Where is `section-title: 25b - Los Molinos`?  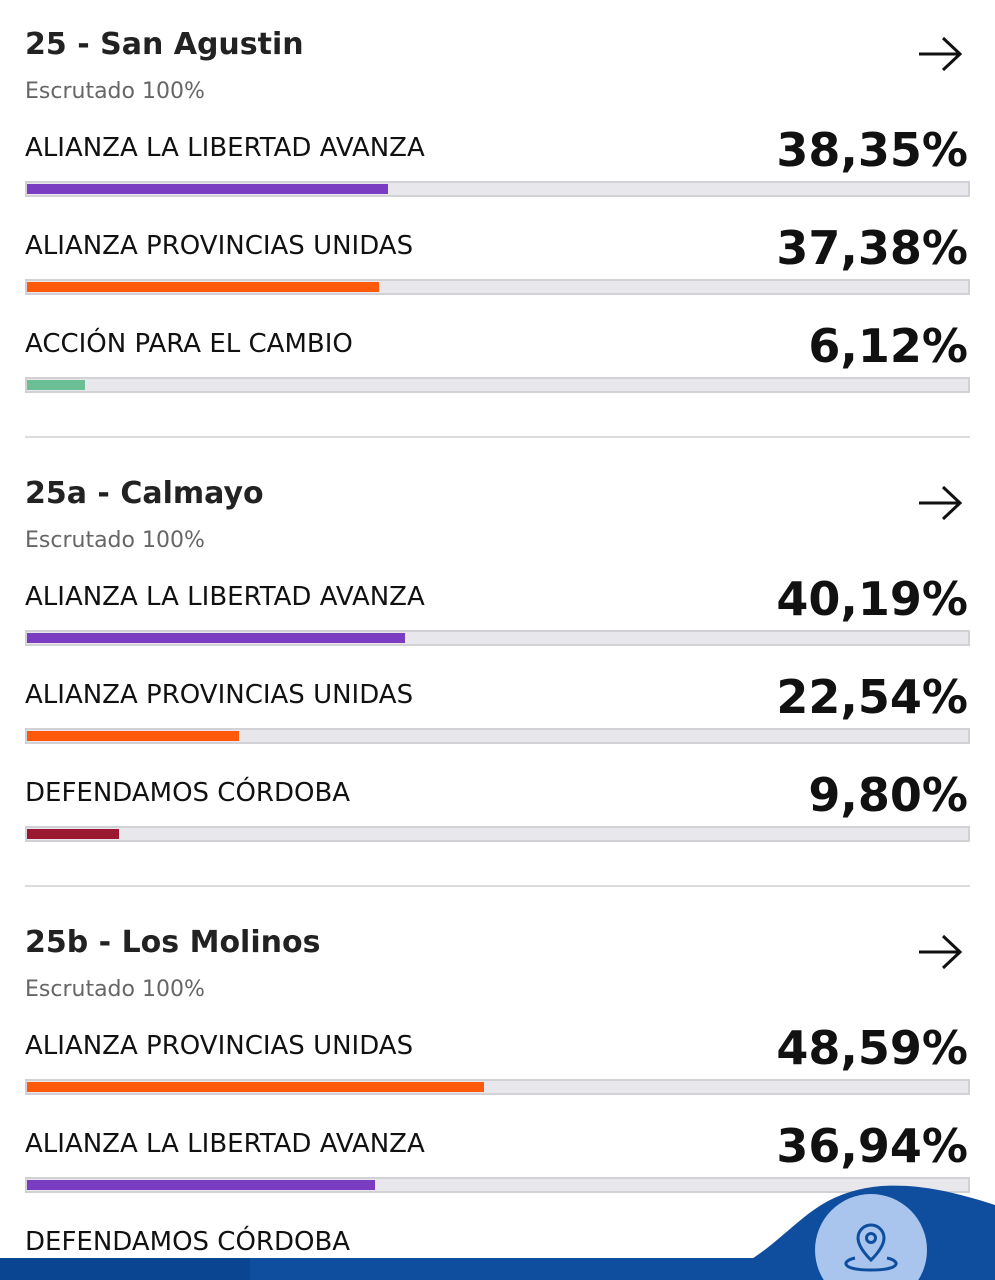 section-title: 25b - Los Molinos is located at coordinates (173, 942).